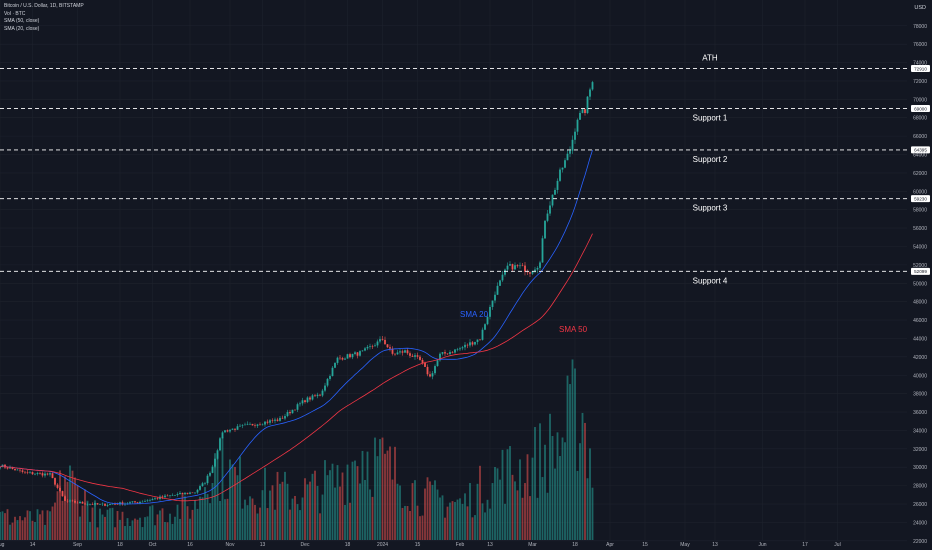 This screenshot has width=932, height=550. I want to click on price-tick-label: 32000, so click(920, 450).